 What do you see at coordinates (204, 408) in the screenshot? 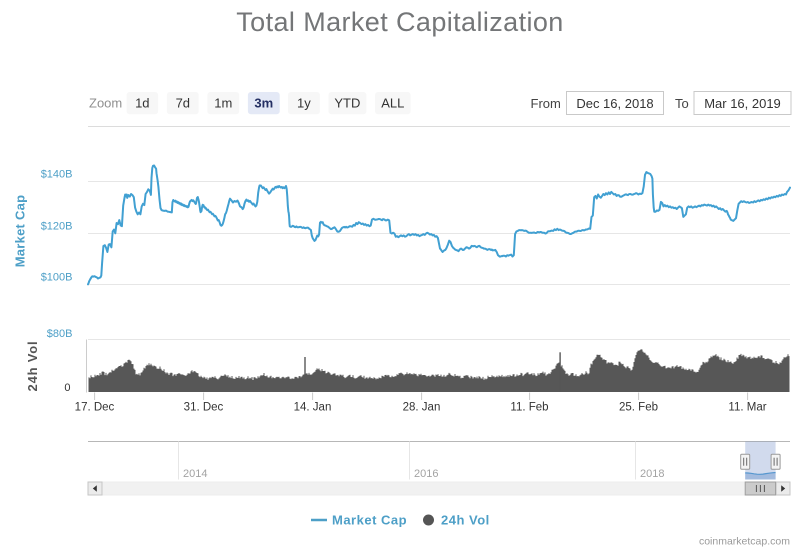
I see `svg-text: 31. Dec` at bounding box center [204, 408].